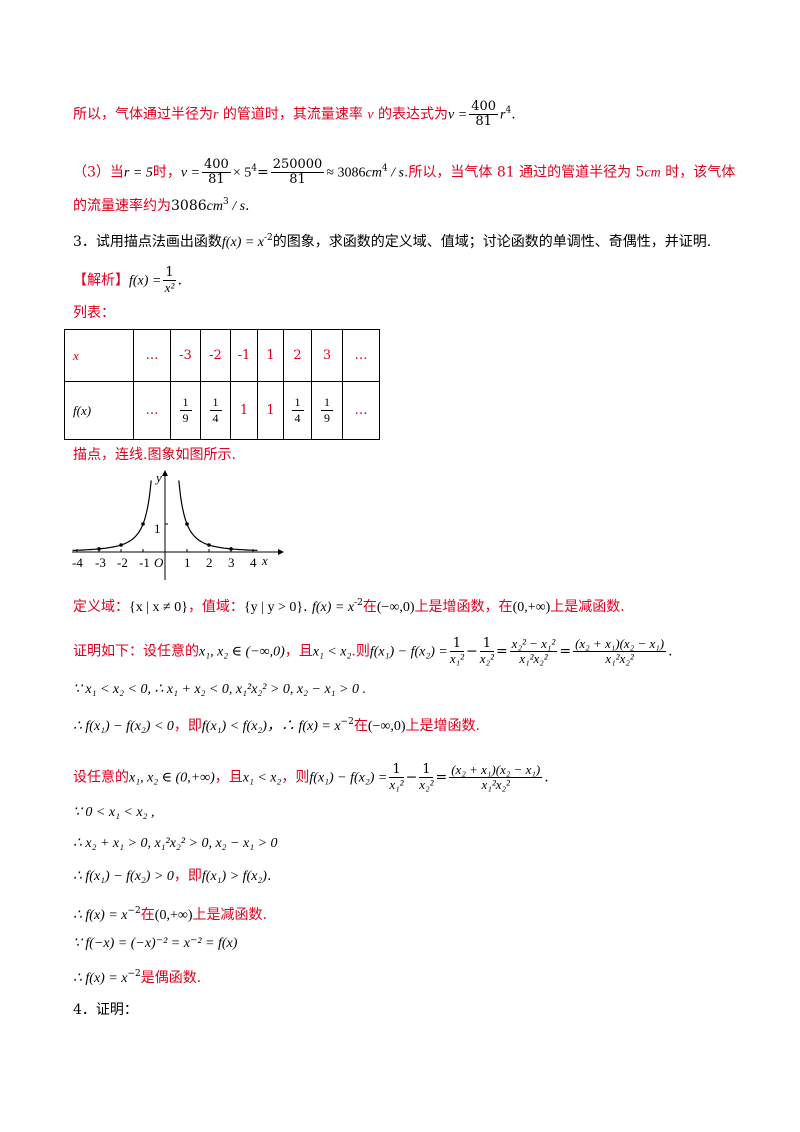 The width and height of the screenshot is (800, 1132). What do you see at coordinates (215, 355) in the screenshot?
I see `table-cell: -2` at bounding box center [215, 355].